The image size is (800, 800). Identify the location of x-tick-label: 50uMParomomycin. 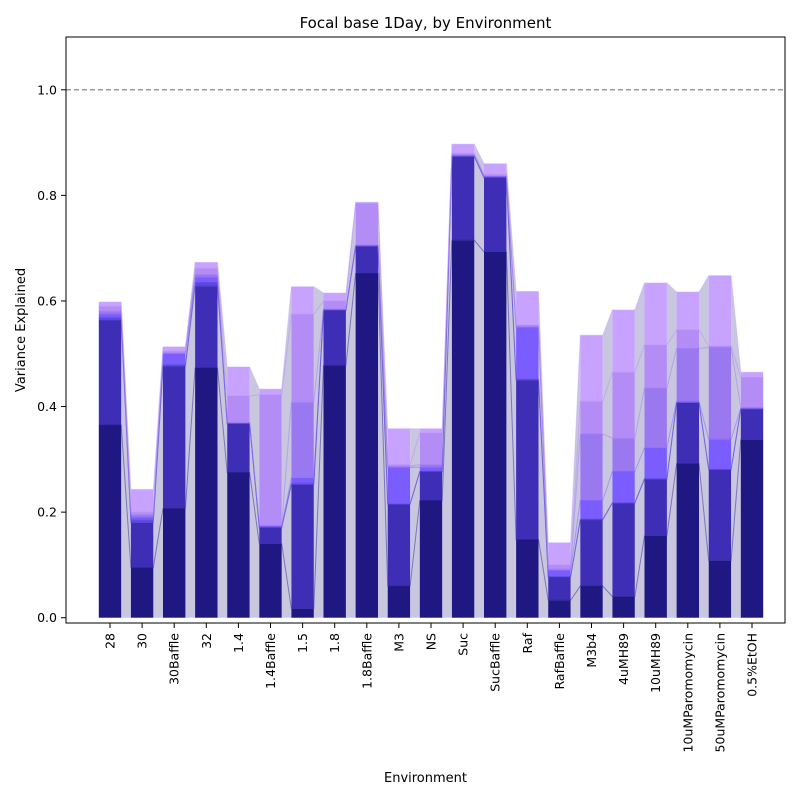
(719, 692).